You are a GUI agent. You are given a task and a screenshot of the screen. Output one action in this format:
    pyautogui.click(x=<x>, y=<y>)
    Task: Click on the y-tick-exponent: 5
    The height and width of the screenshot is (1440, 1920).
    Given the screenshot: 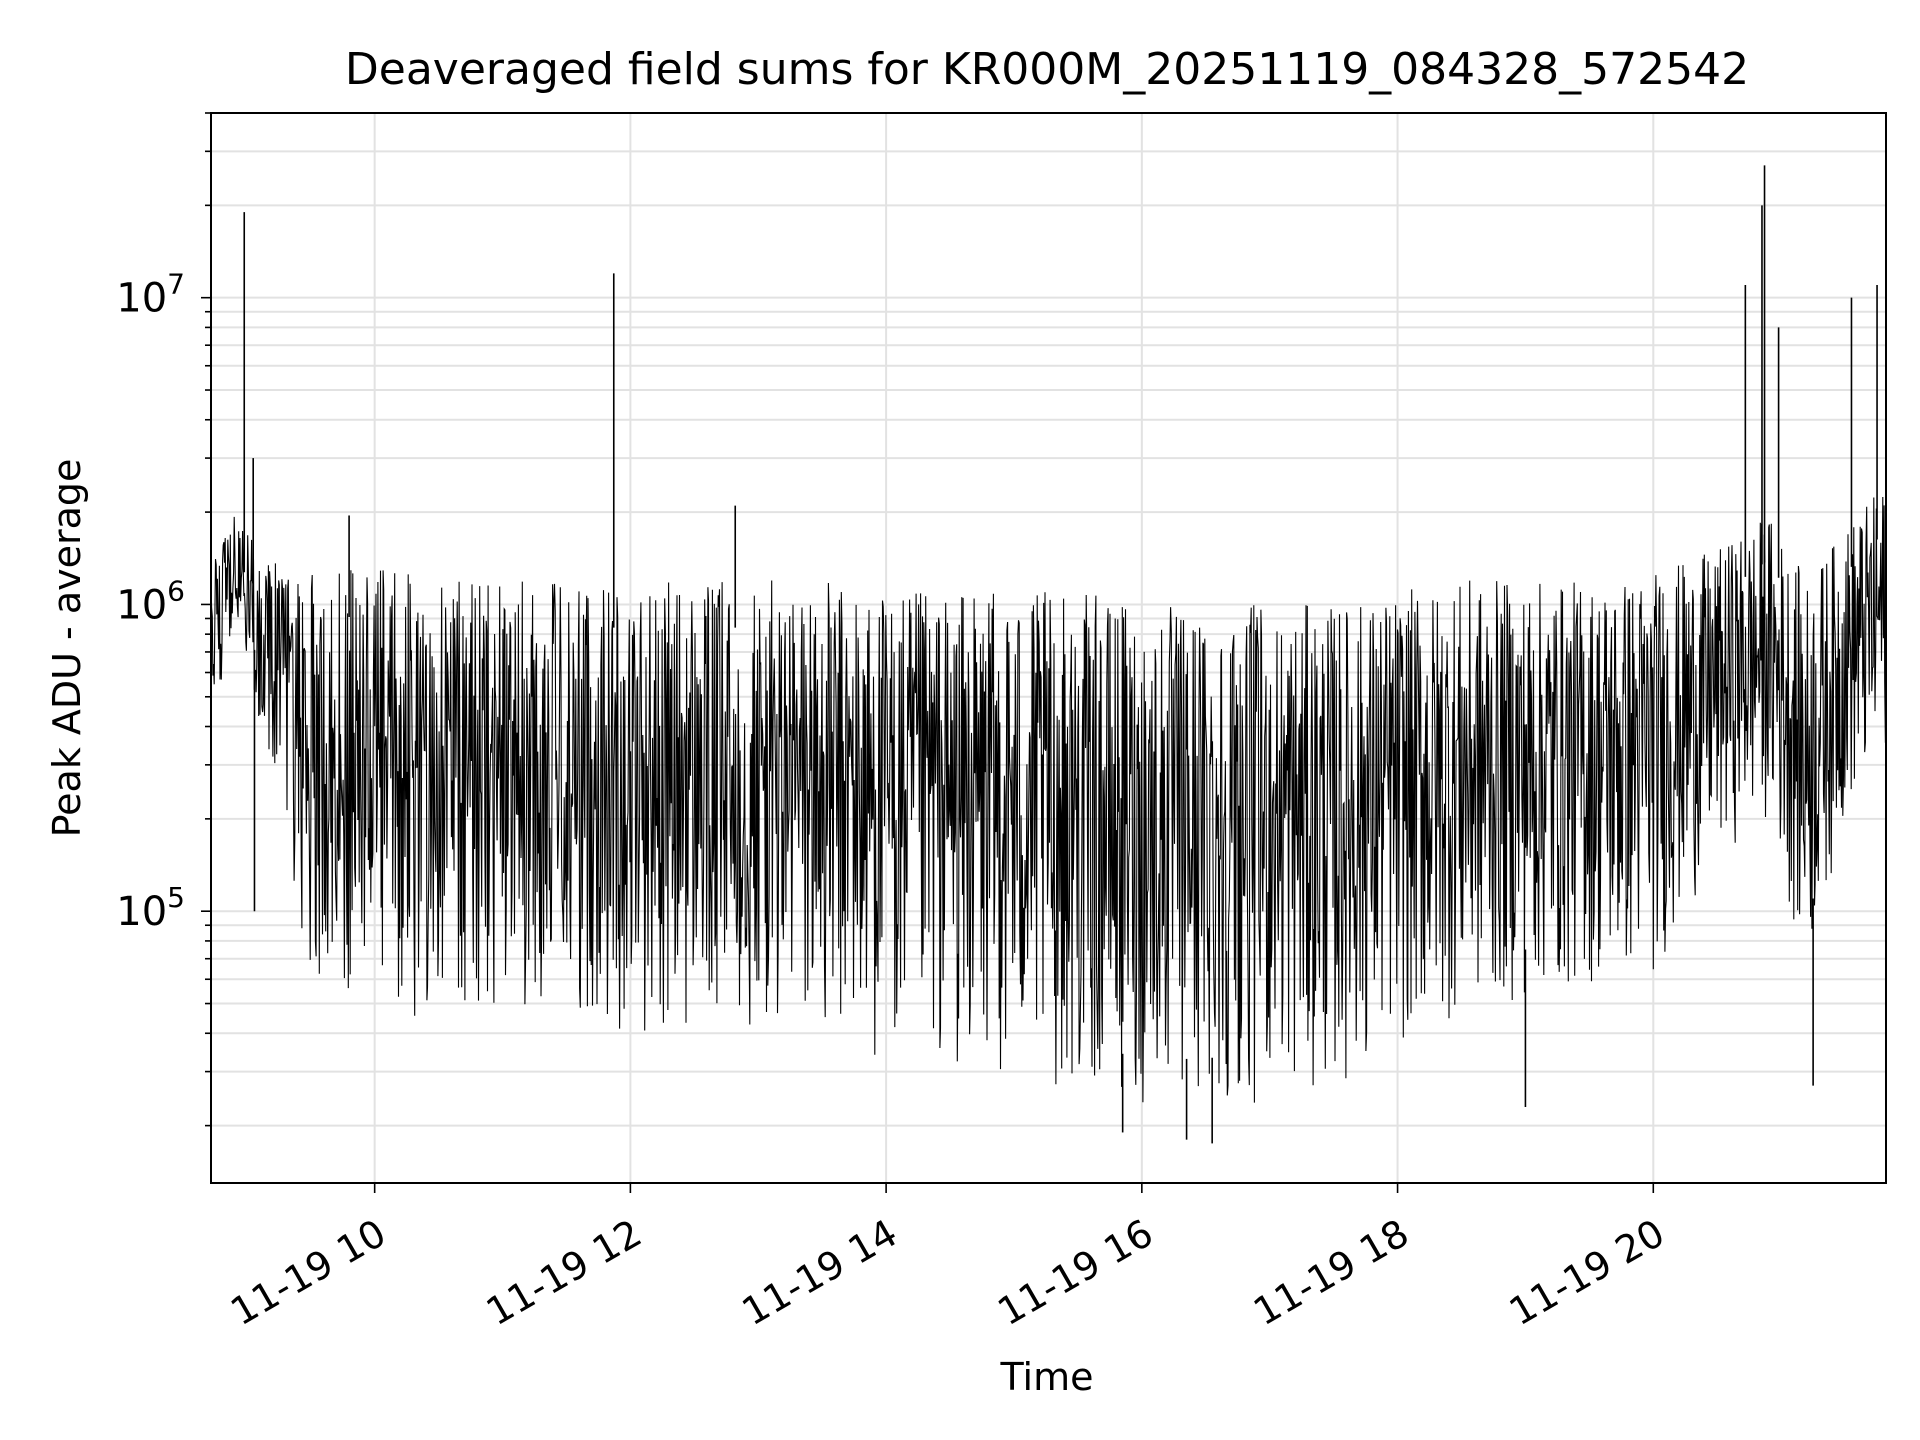 What is the action you would take?
    pyautogui.click(x=176, y=897)
    